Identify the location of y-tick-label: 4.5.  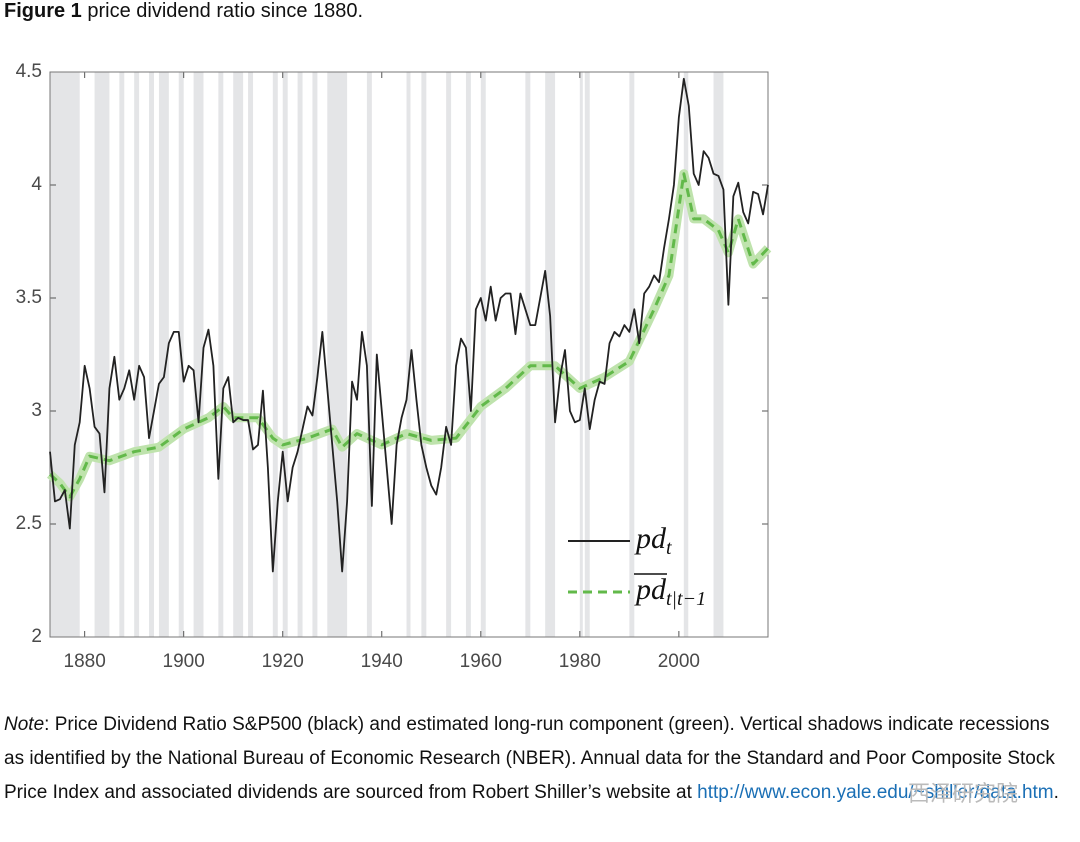
(29, 71).